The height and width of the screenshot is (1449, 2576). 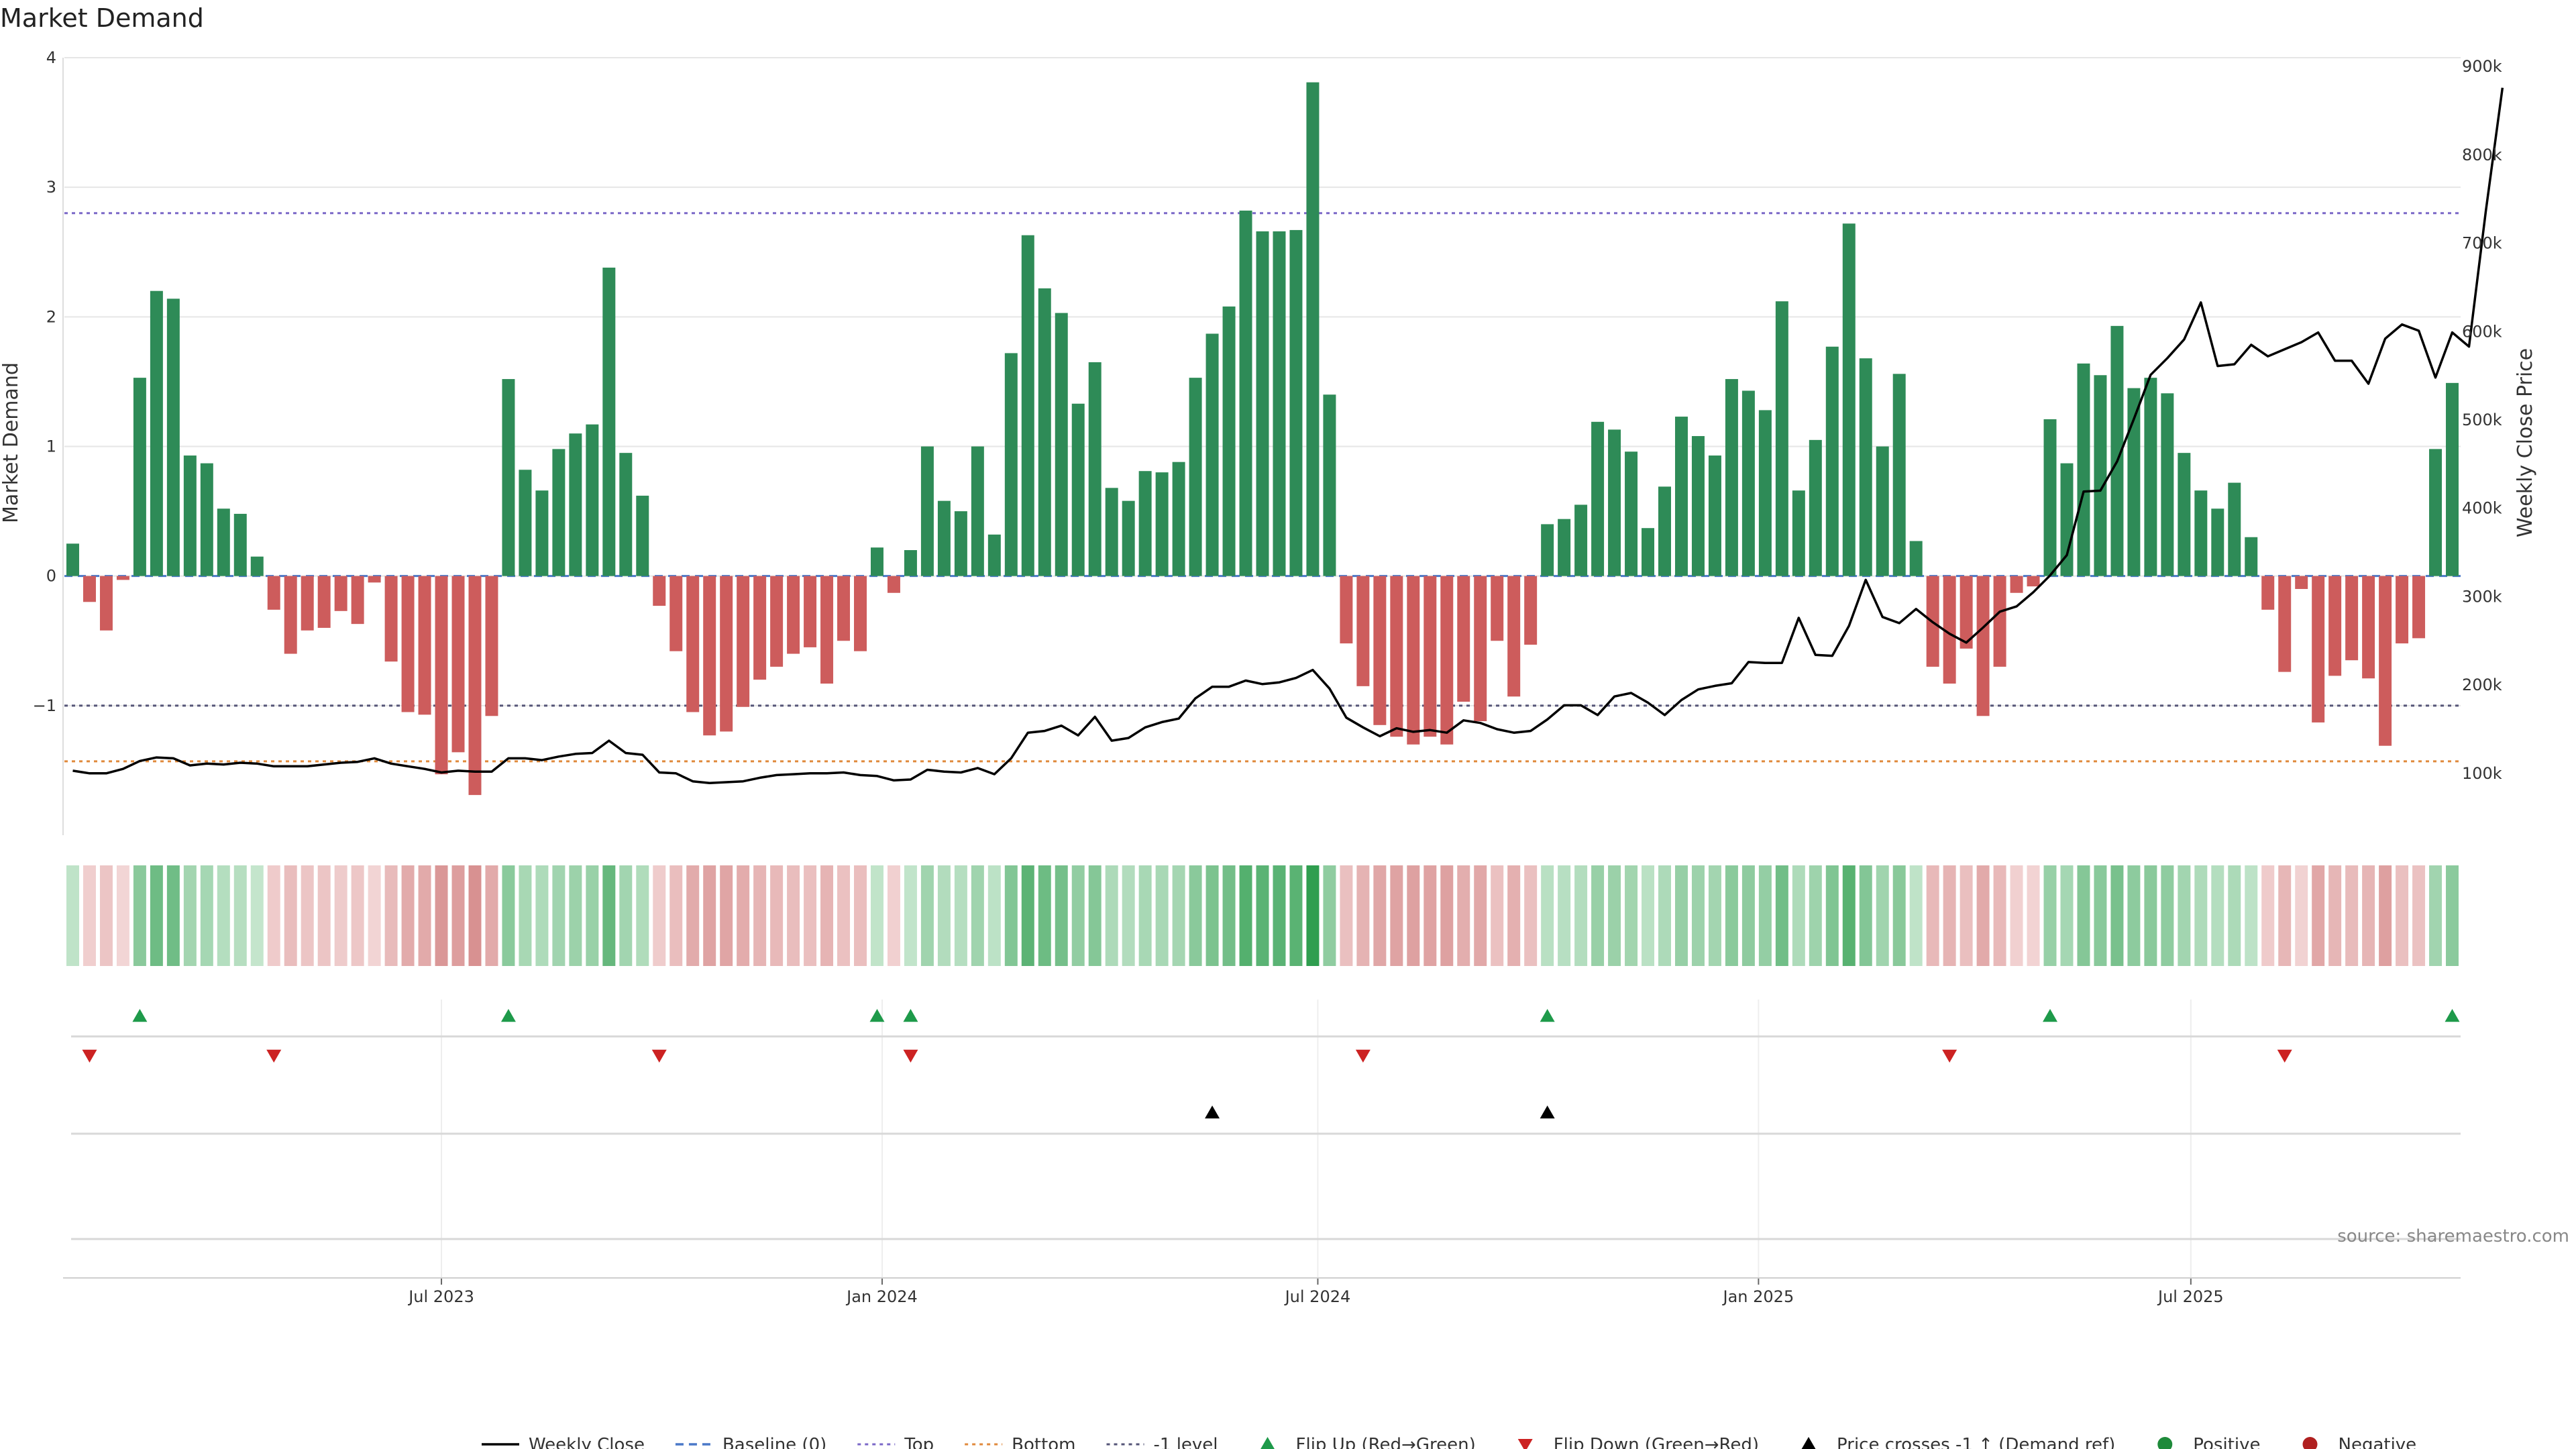 I want to click on x-tick-label: Jul 2025, so click(x=2190, y=1296).